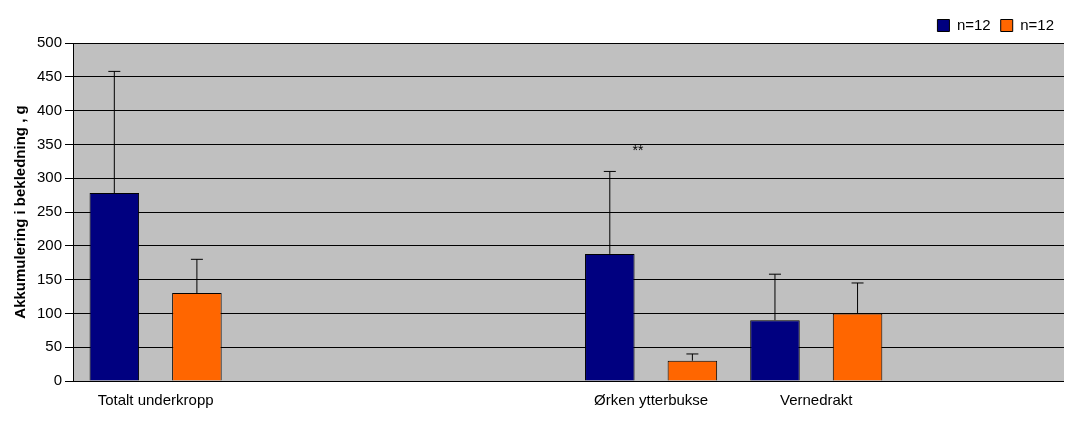 This screenshot has height=421, width=1072. Describe the element at coordinates (50, 109) in the screenshot. I see `y-tick-label: 400` at that location.